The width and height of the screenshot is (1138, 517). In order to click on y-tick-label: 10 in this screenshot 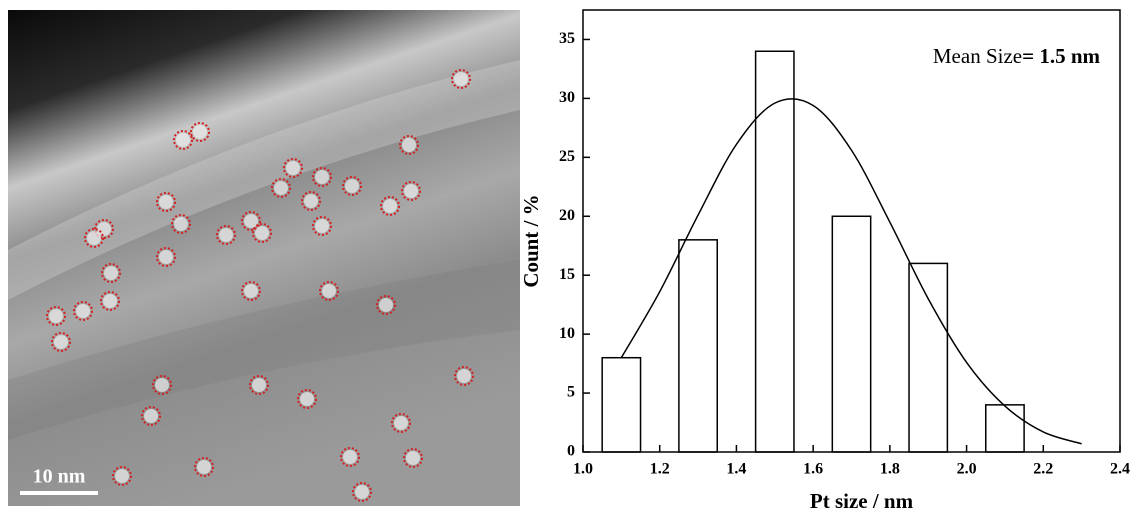, I will do `click(567, 333)`.